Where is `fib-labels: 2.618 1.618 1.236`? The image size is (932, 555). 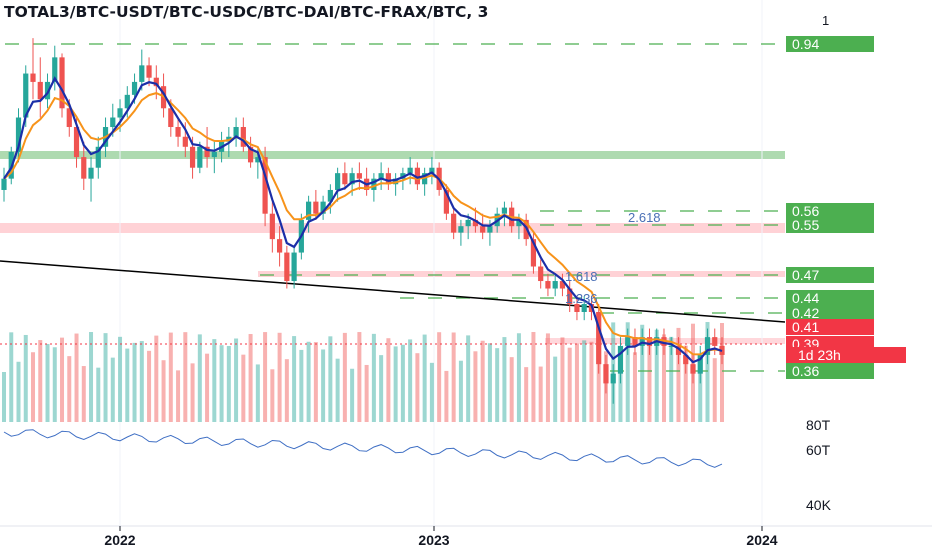
fib-labels: 2.618 1.618 1.236 is located at coordinates (613, 258).